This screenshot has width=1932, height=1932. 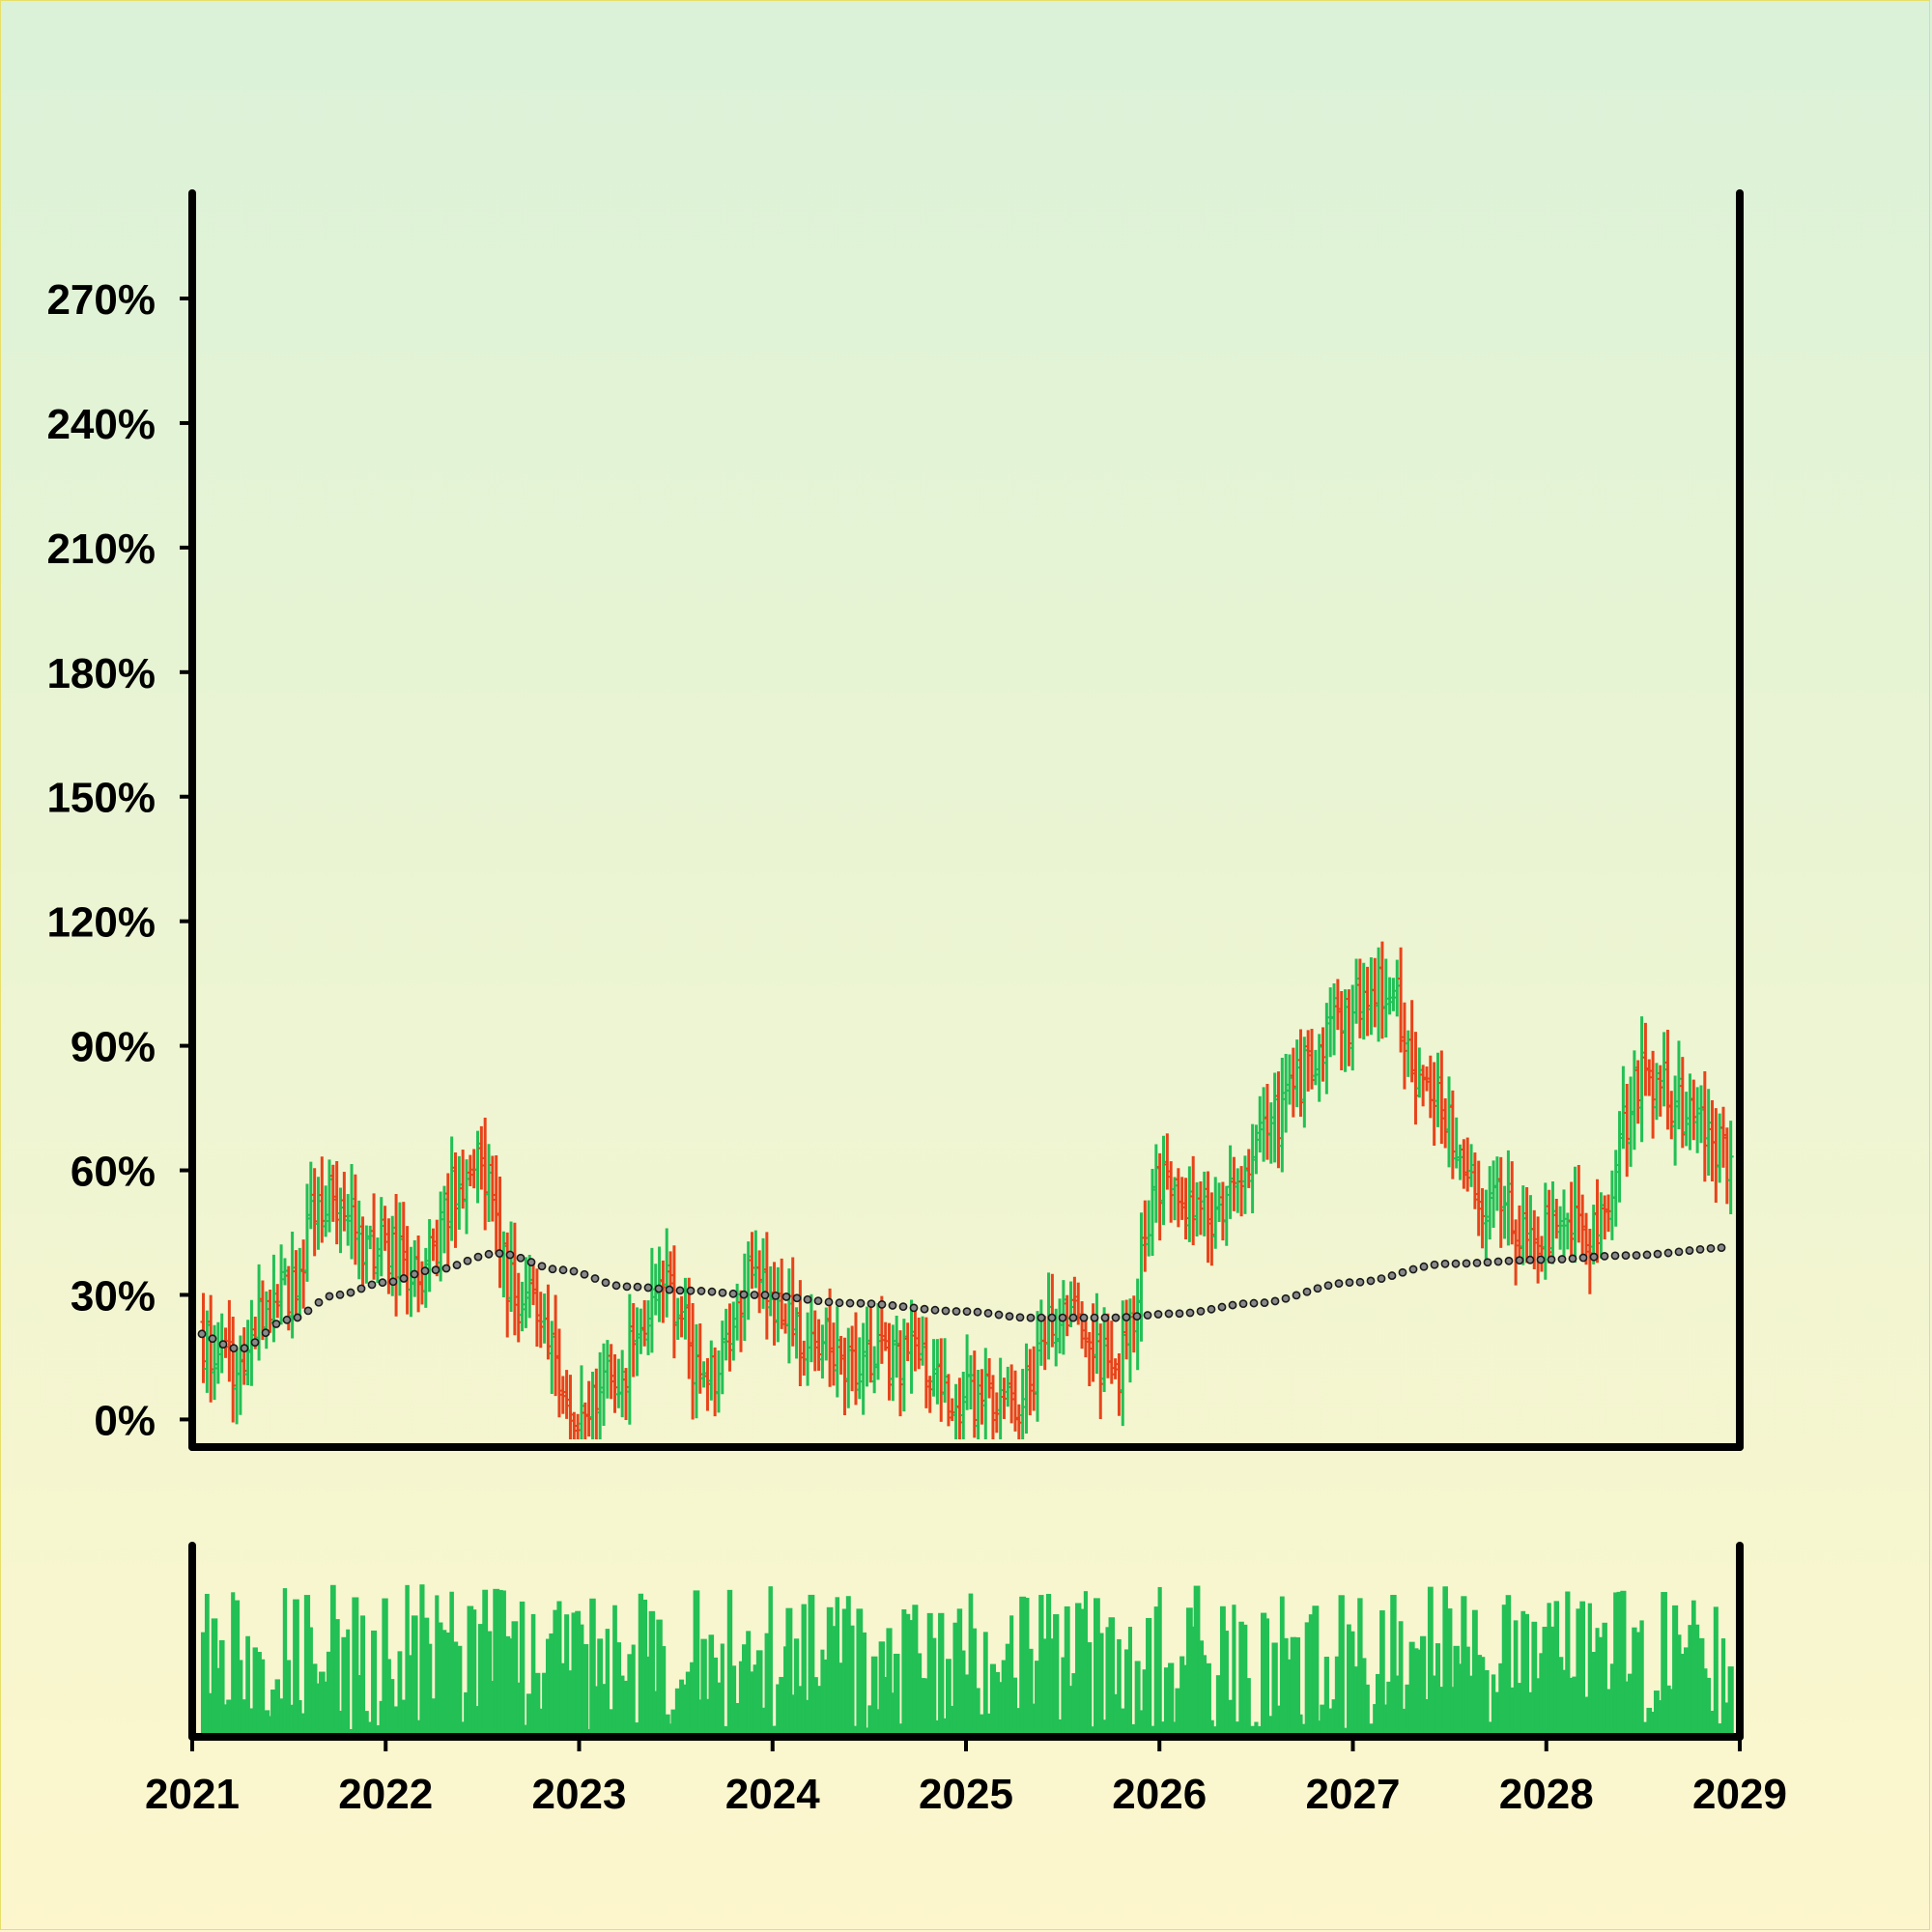 What do you see at coordinates (1353, 1794) in the screenshot?
I see `x-tick-label: 2027` at bounding box center [1353, 1794].